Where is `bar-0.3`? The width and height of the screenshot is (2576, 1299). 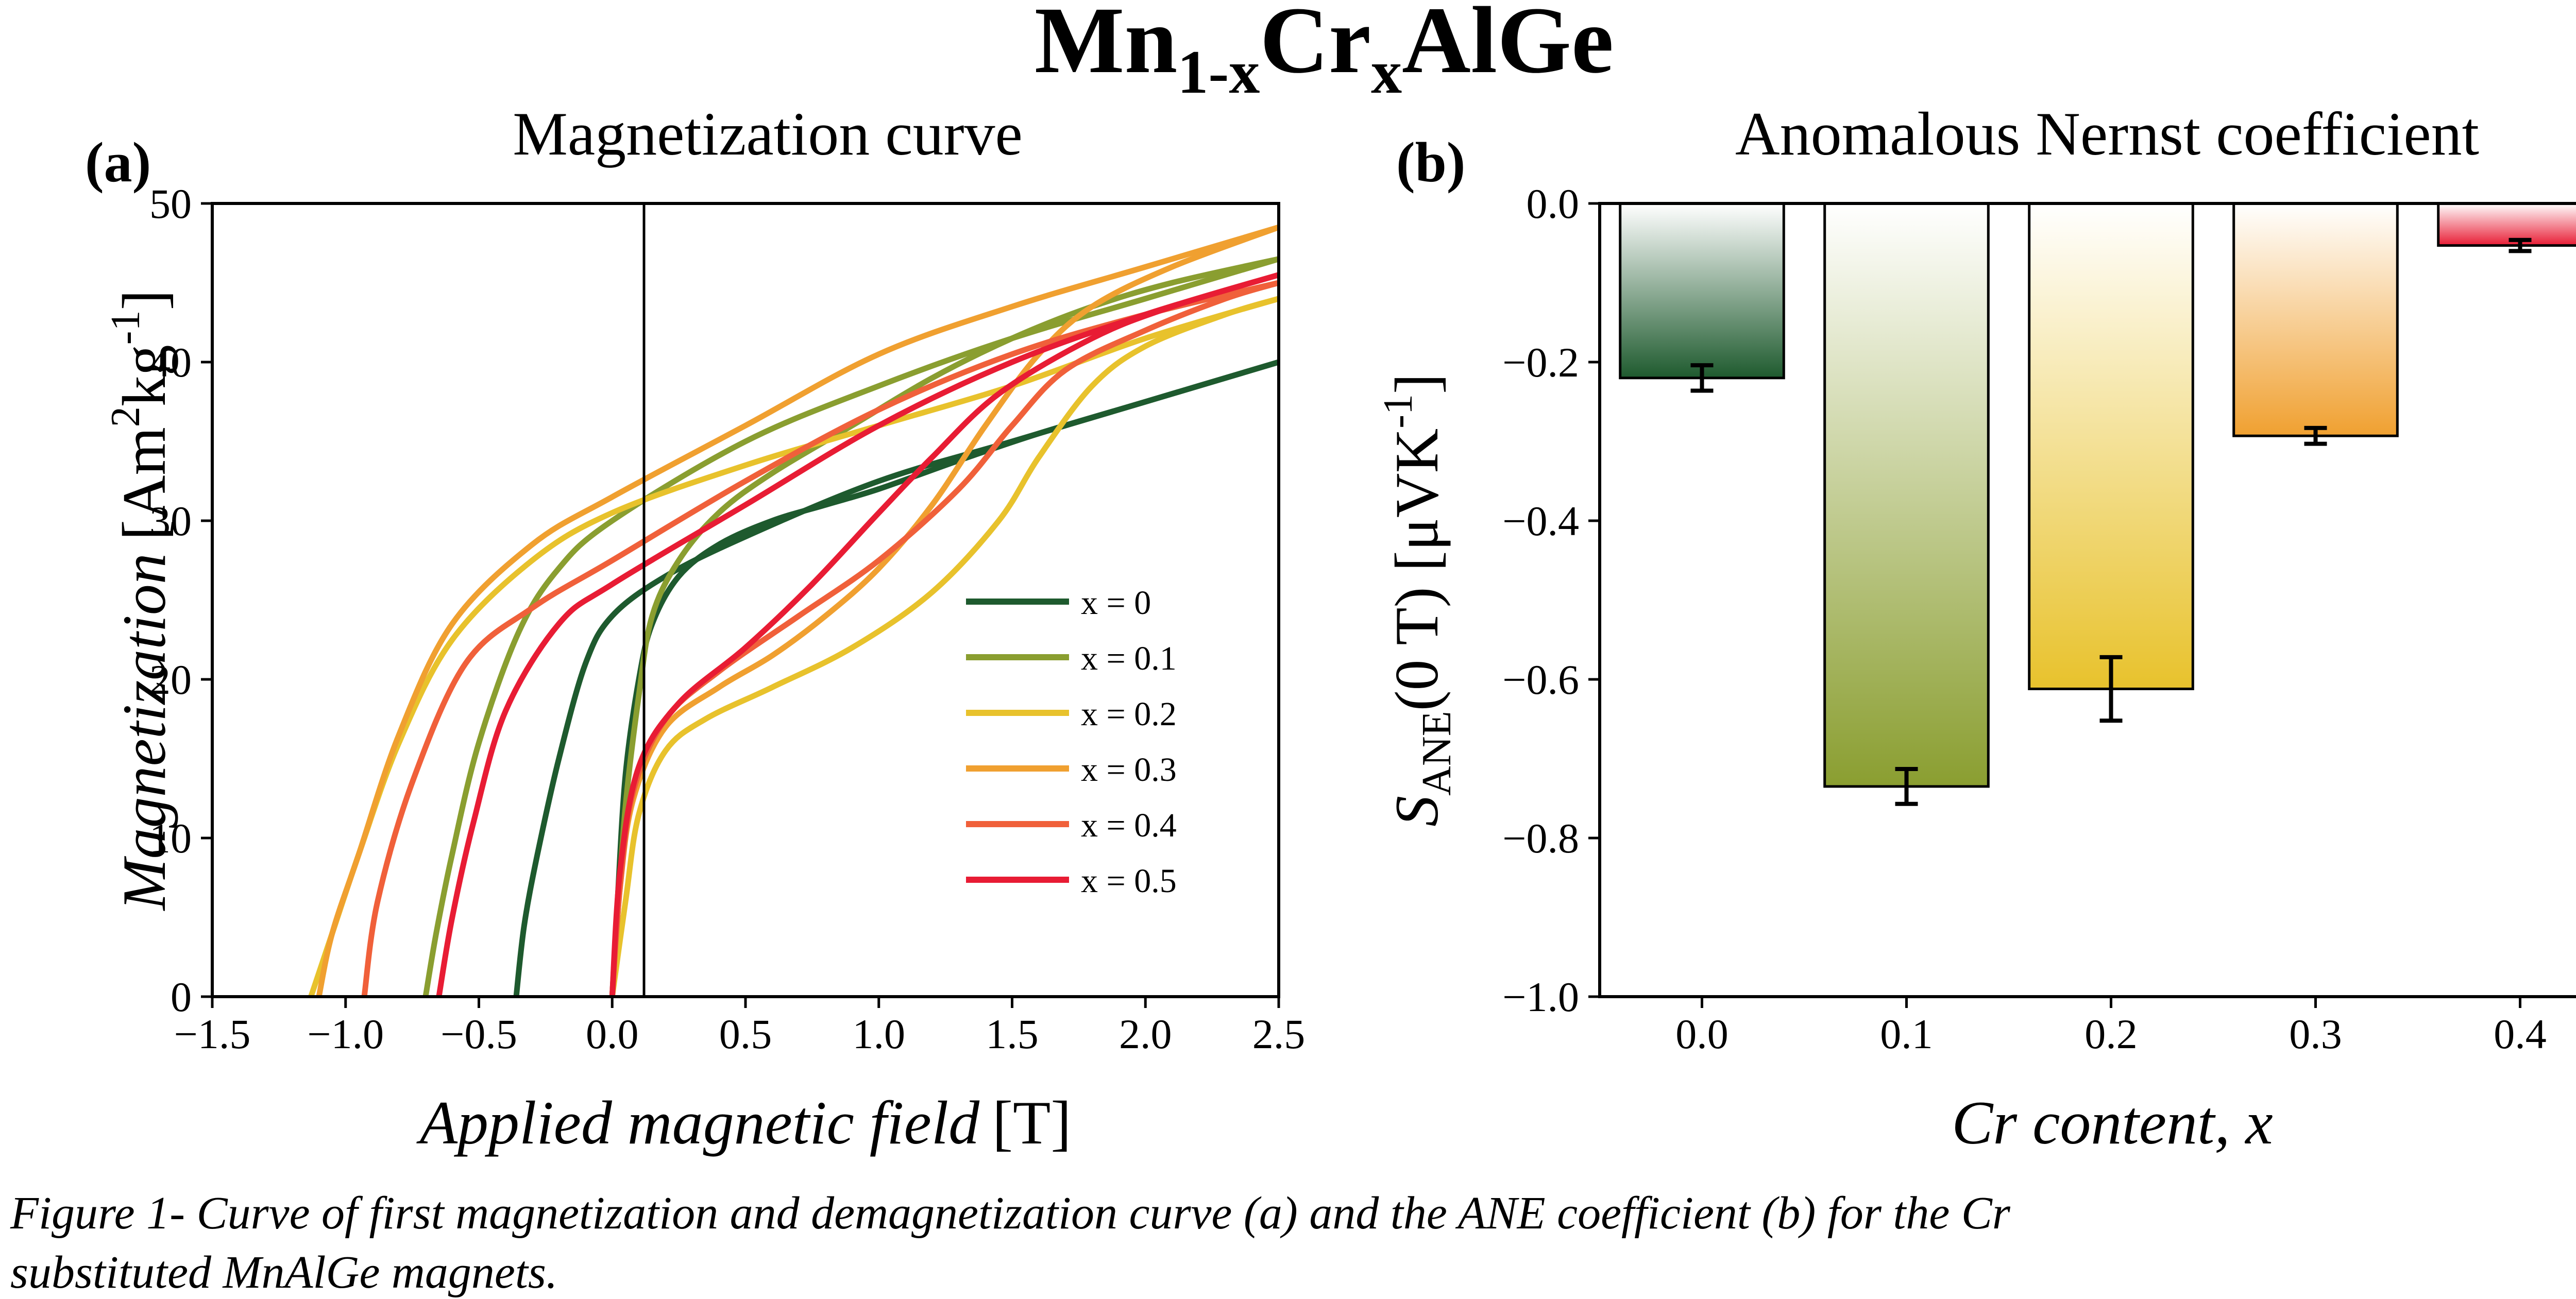 bar-0.3 is located at coordinates (2315, 319).